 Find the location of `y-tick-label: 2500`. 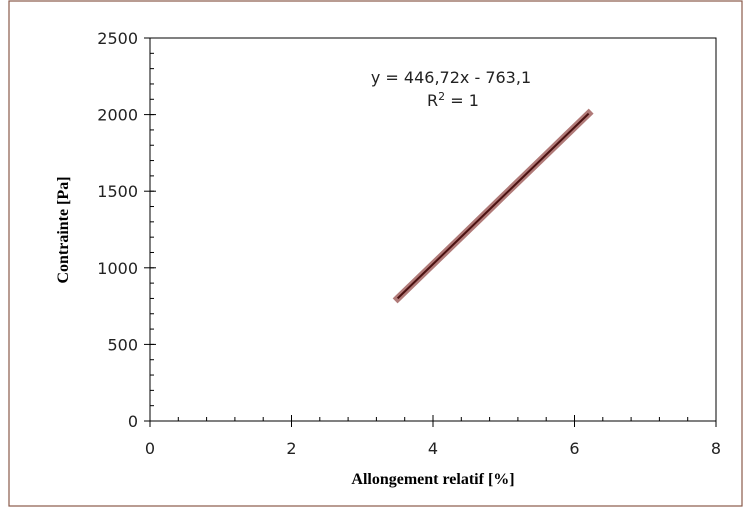

y-tick-label: 2500 is located at coordinates (117, 38).